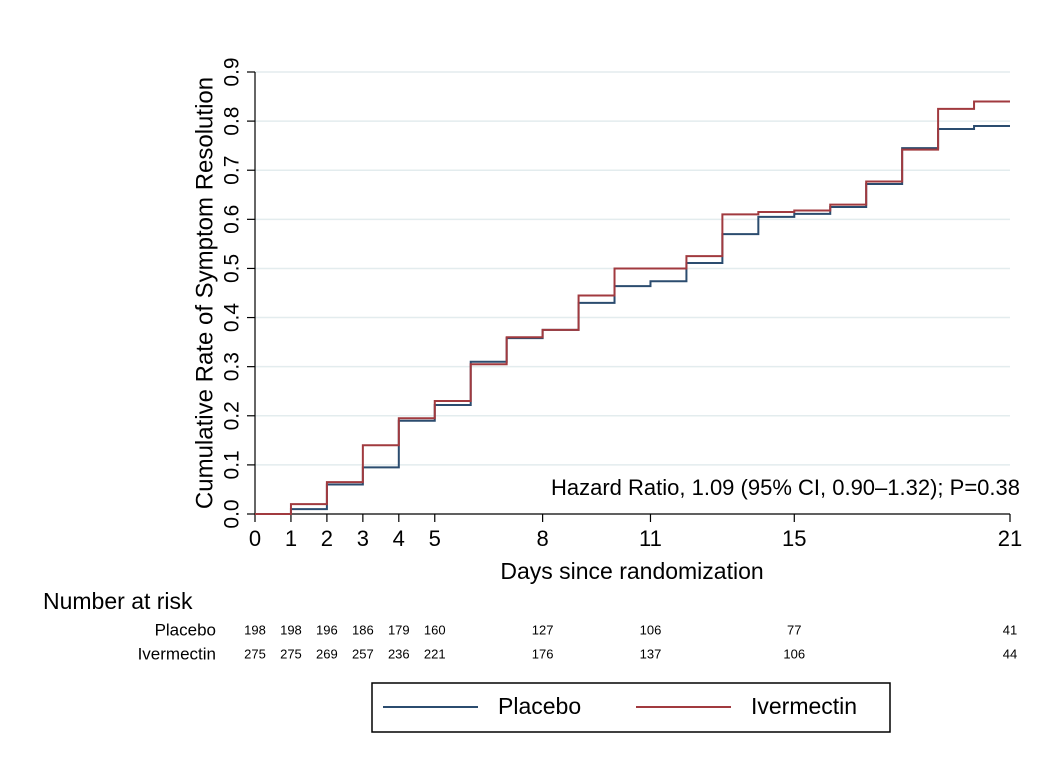 Image resolution: width=1055 pixels, height=765 pixels. Describe the element at coordinates (1010, 653) in the screenshot. I see `risk-count: 44` at that location.